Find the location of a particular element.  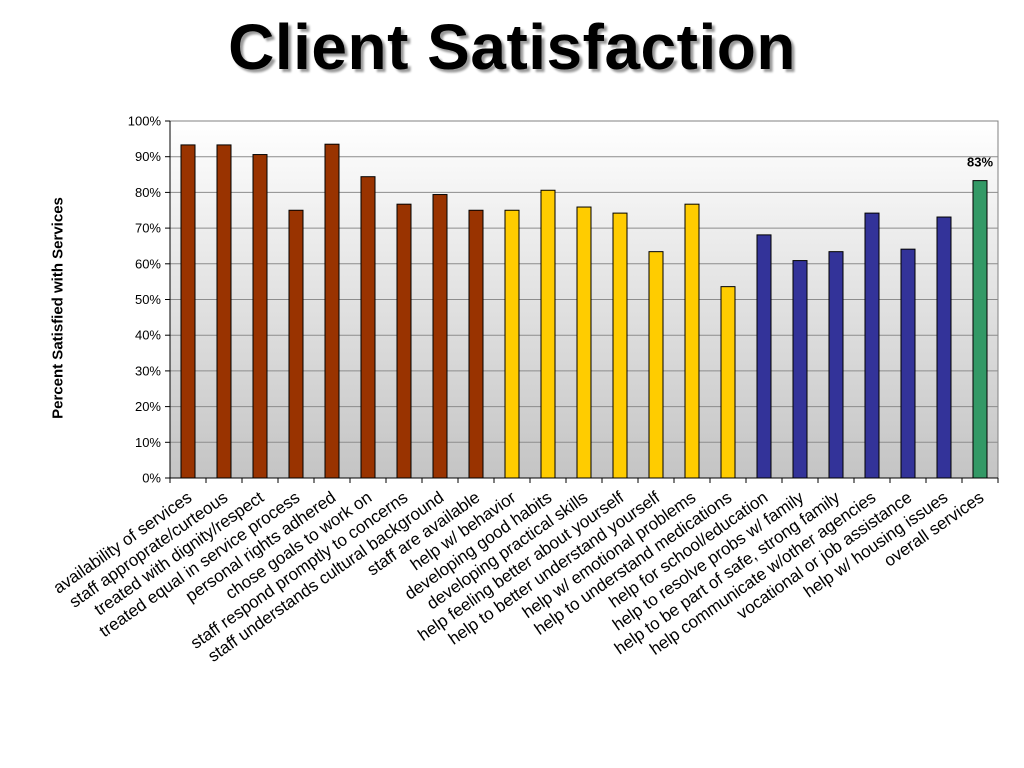

y-tick-label: 100% is located at coordinates (145, 121).